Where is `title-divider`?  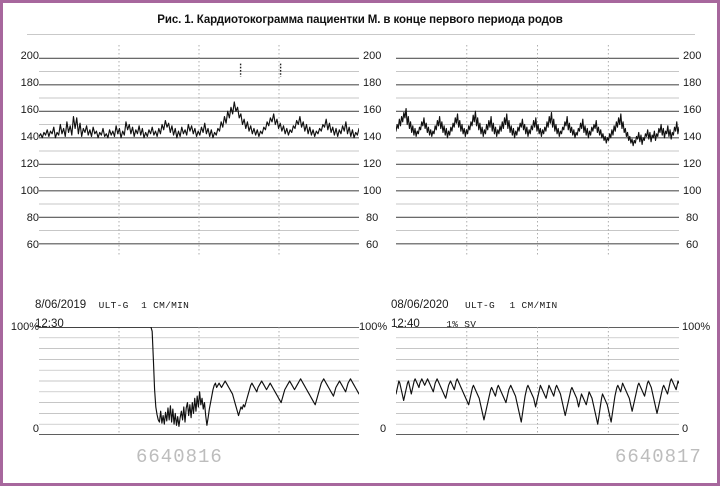 title-divider is located at coordinates (361, 34).